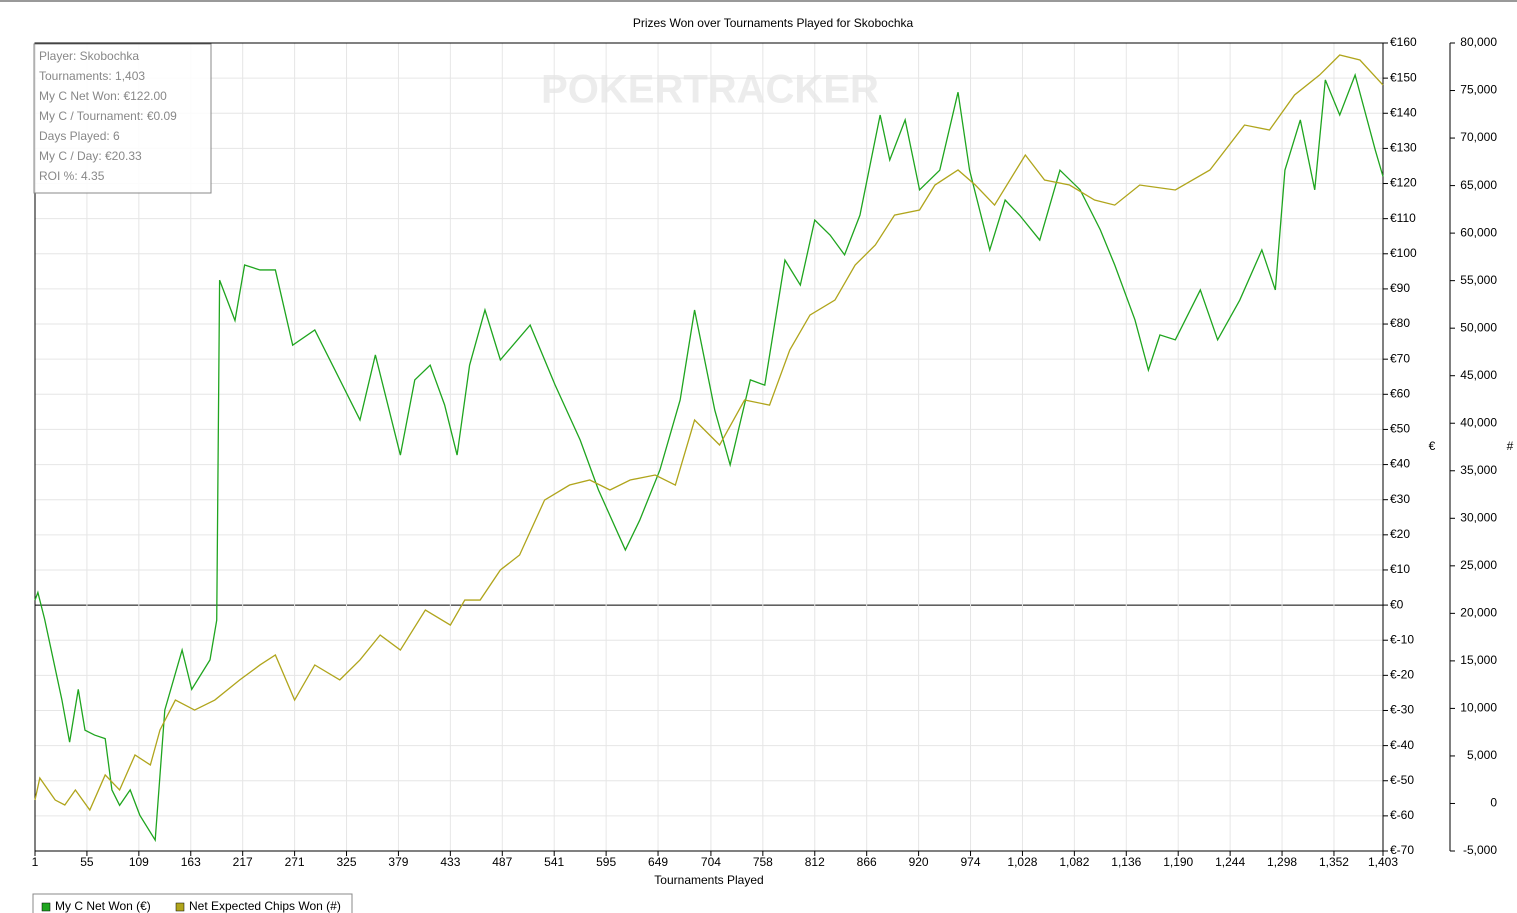 The height and width of the screenshot is (913, 1517). What do you see at coordinates (1478, 280) in the screenshot?
I see `y2-tick-label: 55,000` at bounding box center [1478, 280].